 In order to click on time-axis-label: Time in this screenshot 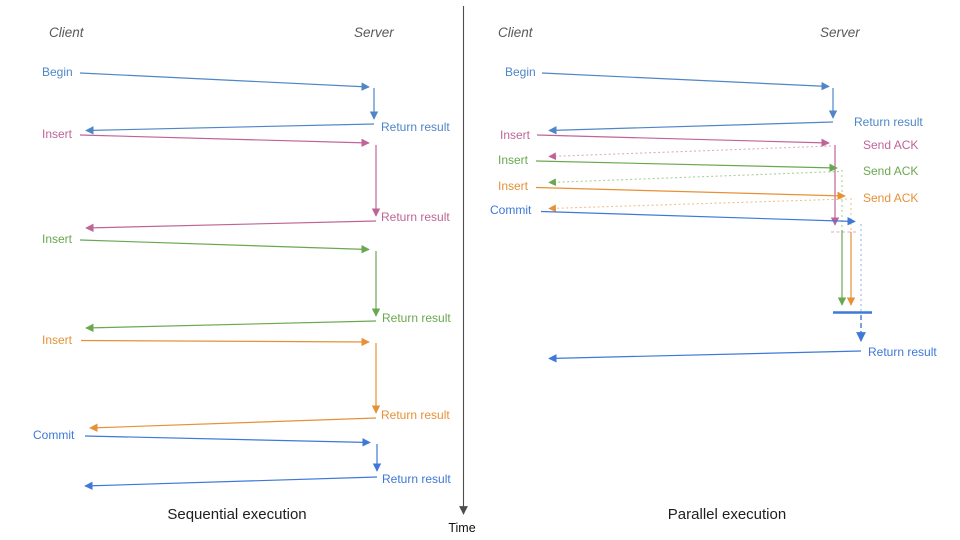, I will do `click(461, 528)`.